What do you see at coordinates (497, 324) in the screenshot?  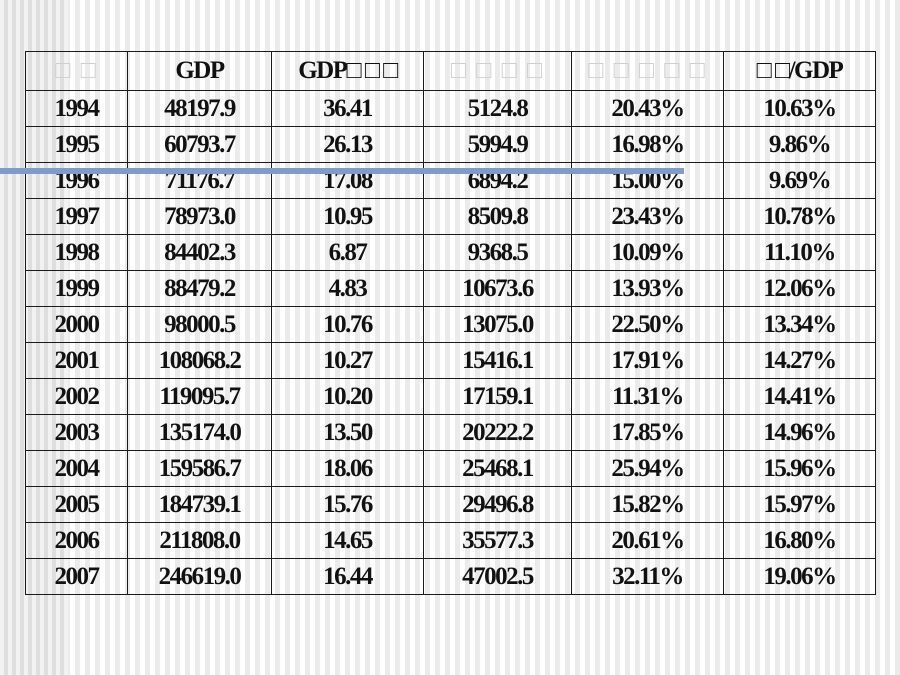 I see `col3-cell: 13075.0` at bounding box center [497, 324].